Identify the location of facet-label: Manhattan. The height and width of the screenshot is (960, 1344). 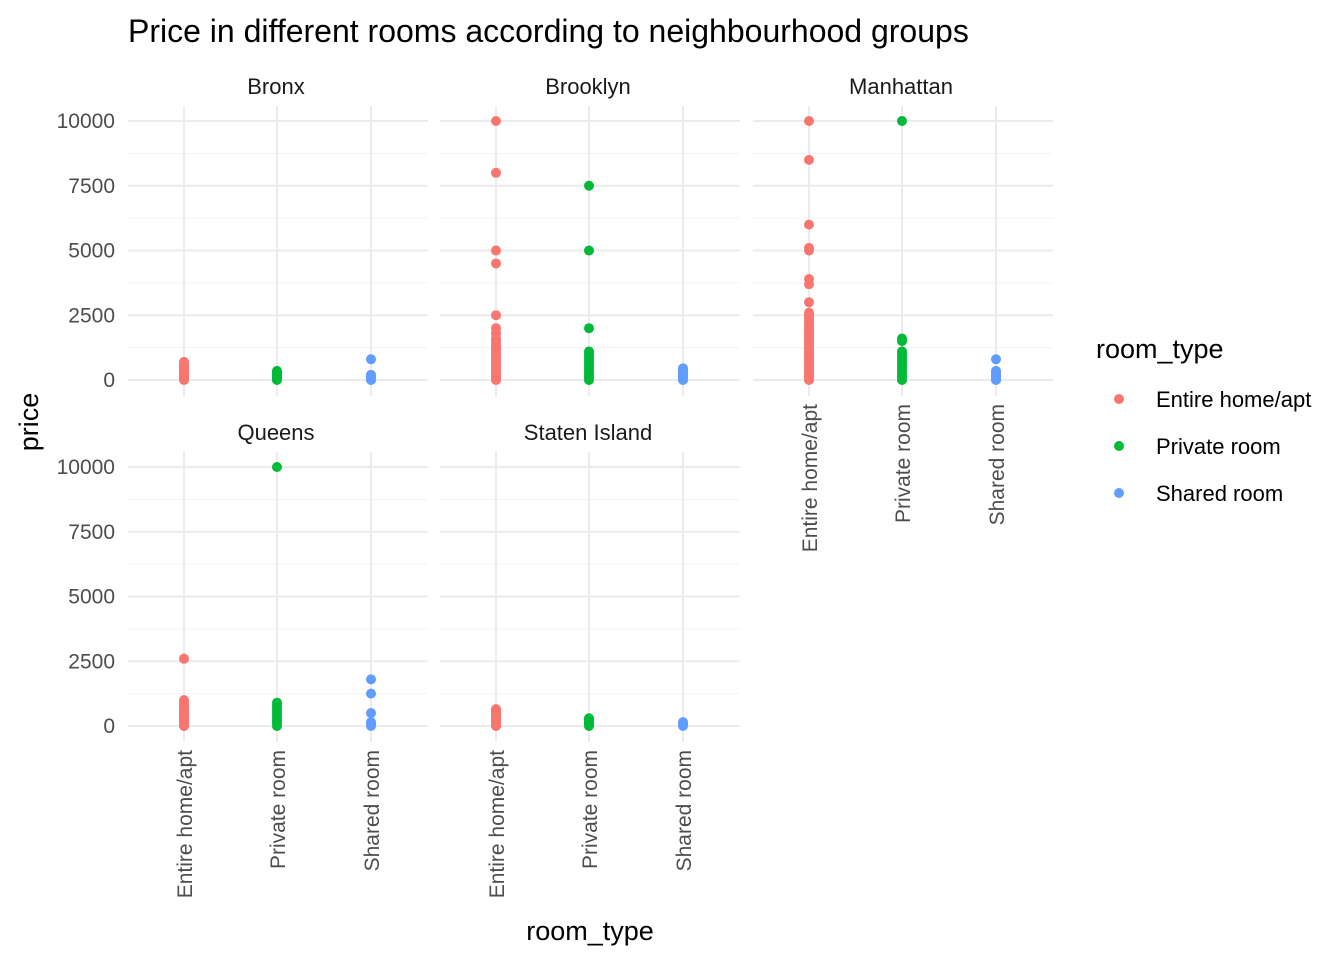
(901, 86).